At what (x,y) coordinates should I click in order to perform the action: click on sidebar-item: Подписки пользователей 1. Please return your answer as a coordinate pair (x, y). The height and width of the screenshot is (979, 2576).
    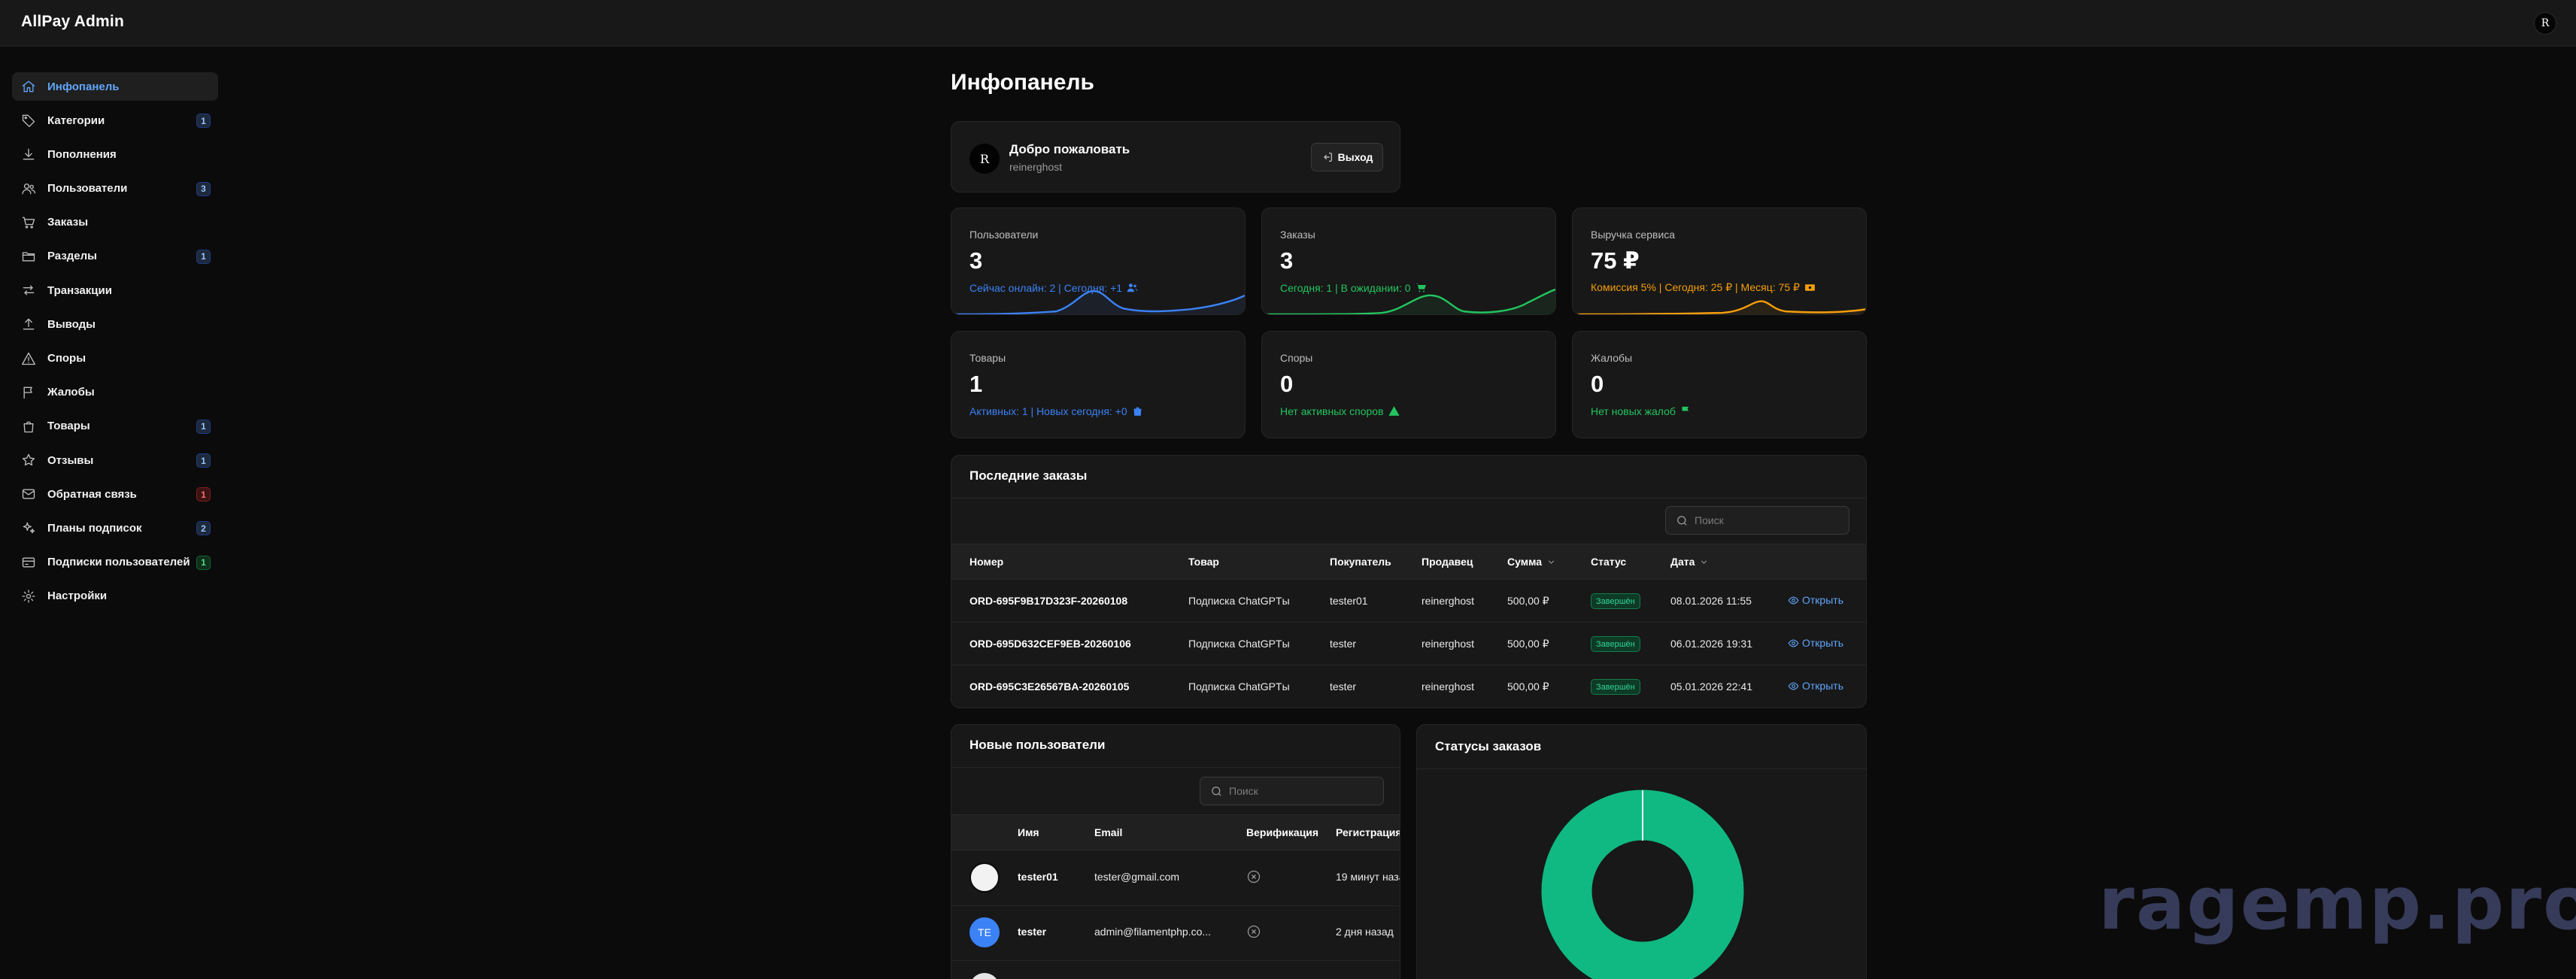
    Looking at the image, I should click on (115, 562).